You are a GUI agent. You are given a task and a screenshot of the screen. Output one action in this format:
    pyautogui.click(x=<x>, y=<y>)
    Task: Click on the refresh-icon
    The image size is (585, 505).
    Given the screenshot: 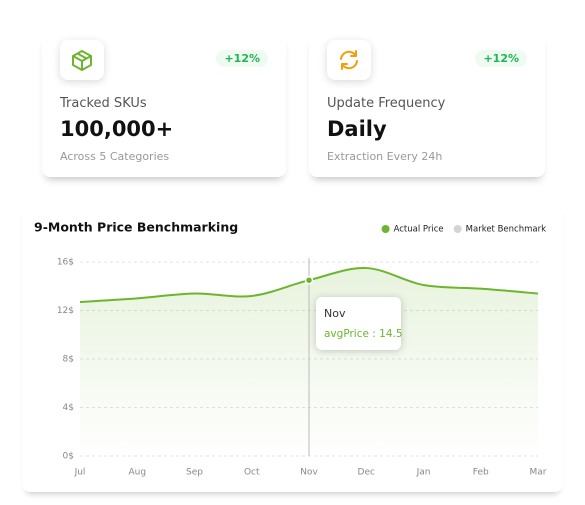 What is the action you would take?
    pyautogui.click(x=349, y=60)
    